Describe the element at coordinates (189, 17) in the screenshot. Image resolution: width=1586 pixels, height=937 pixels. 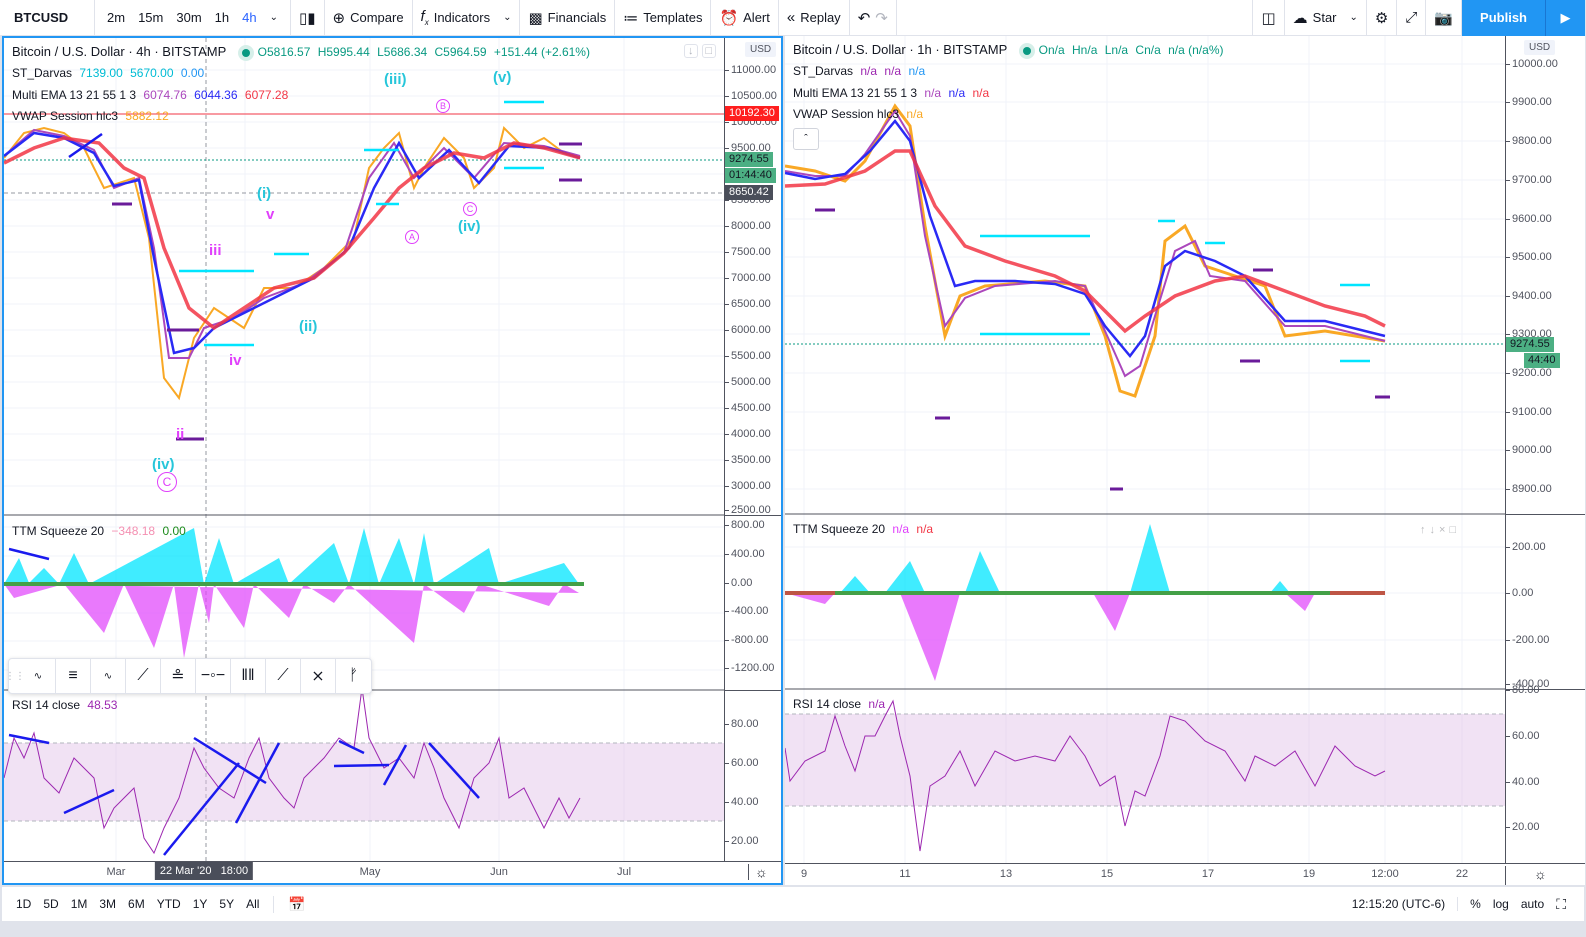
I see `interval-30m: 30m` at that location.